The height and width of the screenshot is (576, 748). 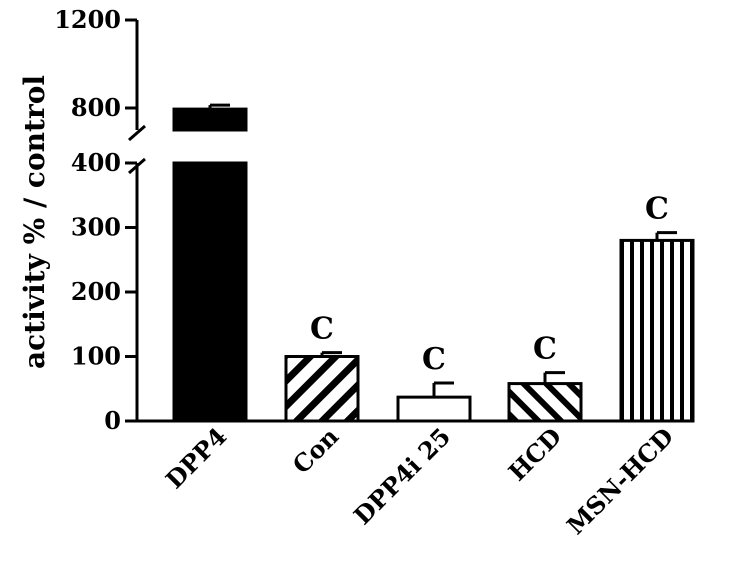 I want to click on y-tick-label: 1200, so click(x=87, y=19).